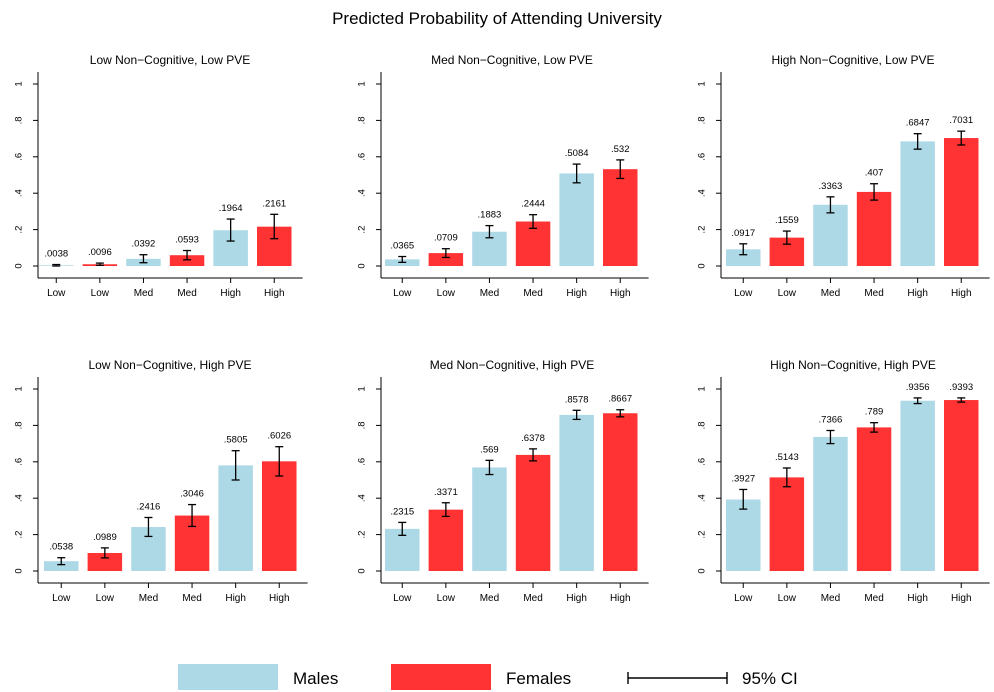 This screenshot has width=994, height=692. What do you see at coordinates (874, 173) in the screenshot?
I see `data-label: .407` at bounding box center [874, 173].